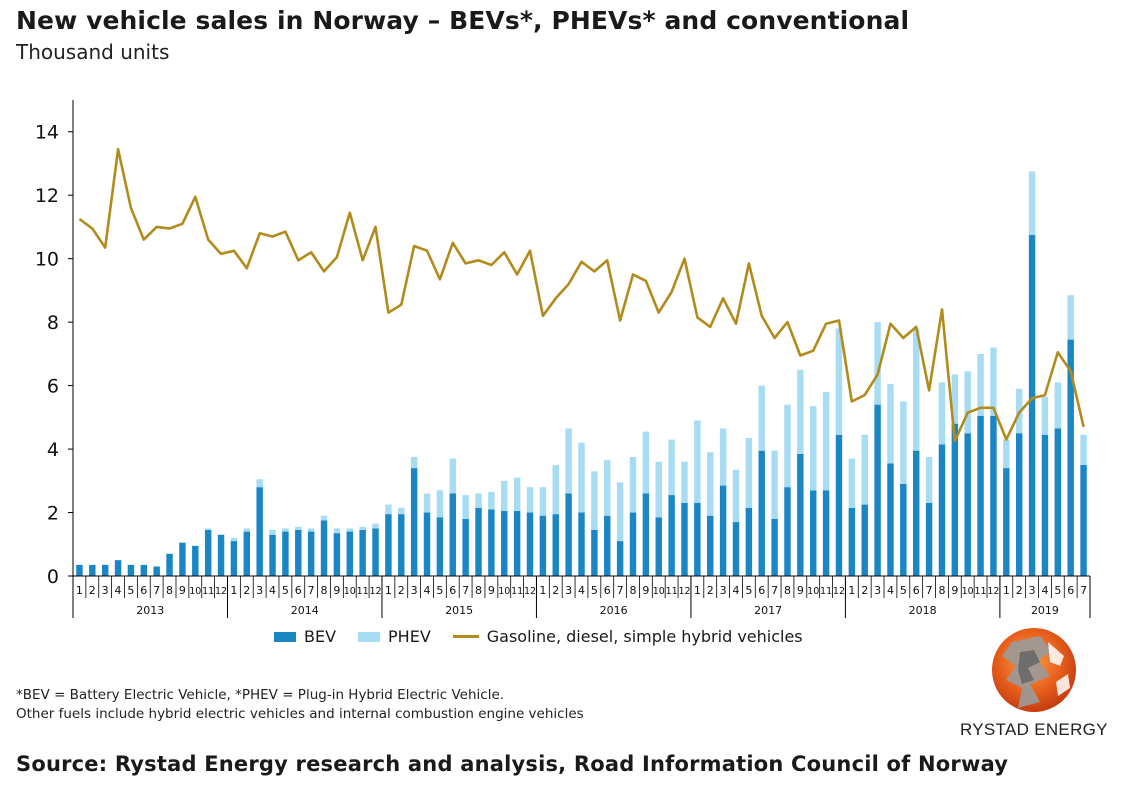 This screenshot has height=801, width=1122. Describe the element at coordinates (285, 636) in the screenshot. I see `legend-swatch-bev` at that location.